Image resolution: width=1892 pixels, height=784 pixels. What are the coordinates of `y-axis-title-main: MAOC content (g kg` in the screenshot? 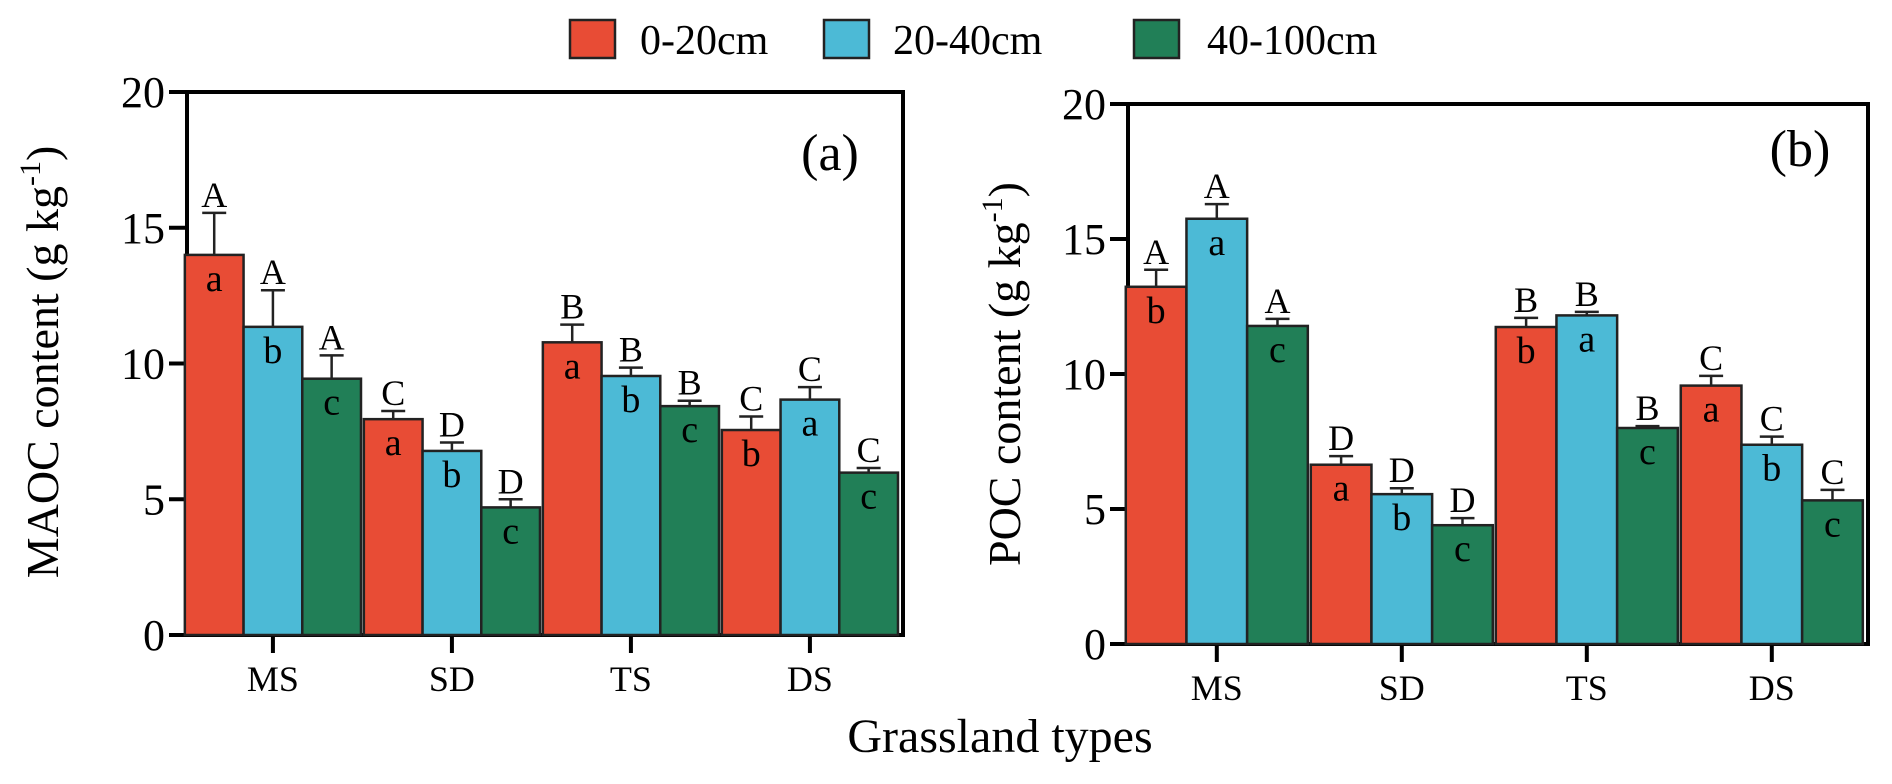 It's located at (42, 382).